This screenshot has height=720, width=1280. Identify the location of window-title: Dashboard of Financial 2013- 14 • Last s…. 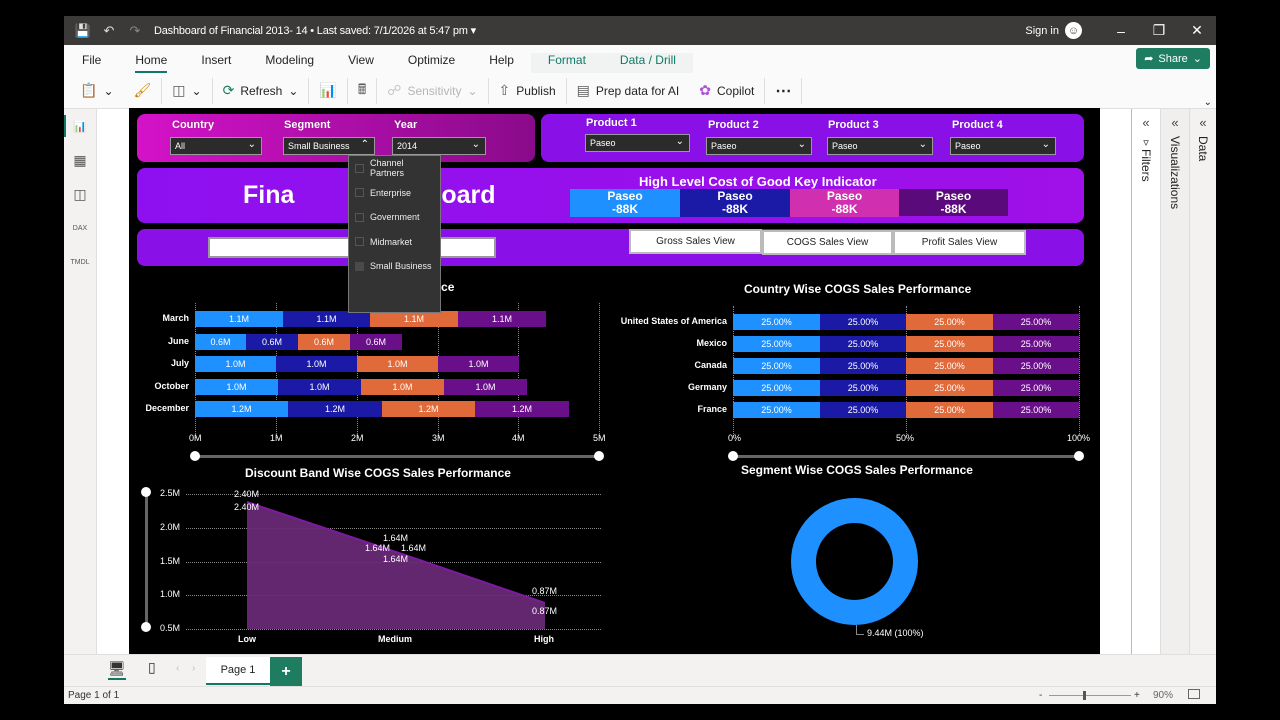
(315, 31).